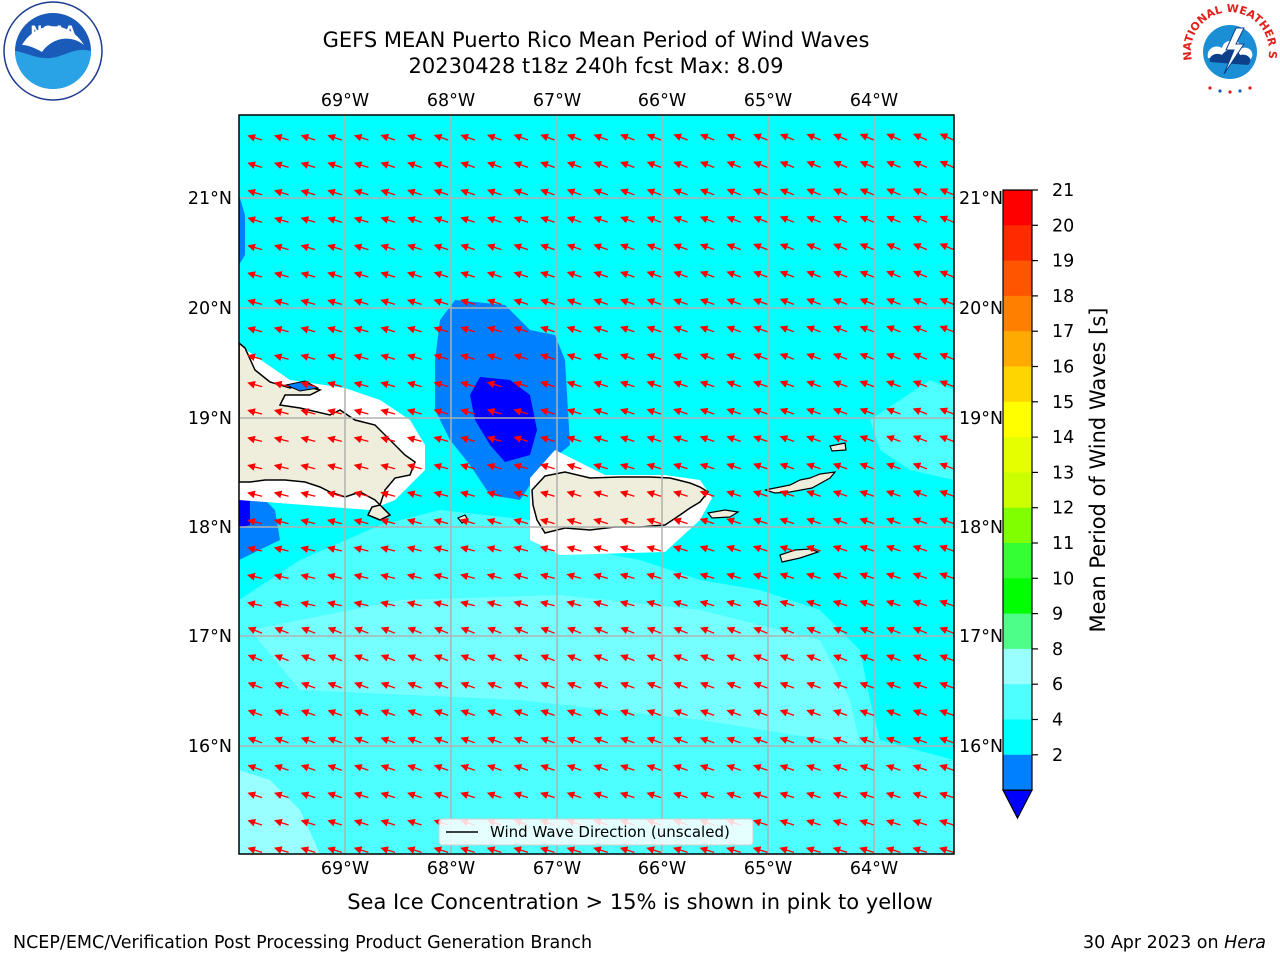 This screenshot has width=1280, height=960. What do you see at coordinates (451, 101) in the screenshot?
I see `lon-label-top: 68°W` at bounding box center [451, 101].